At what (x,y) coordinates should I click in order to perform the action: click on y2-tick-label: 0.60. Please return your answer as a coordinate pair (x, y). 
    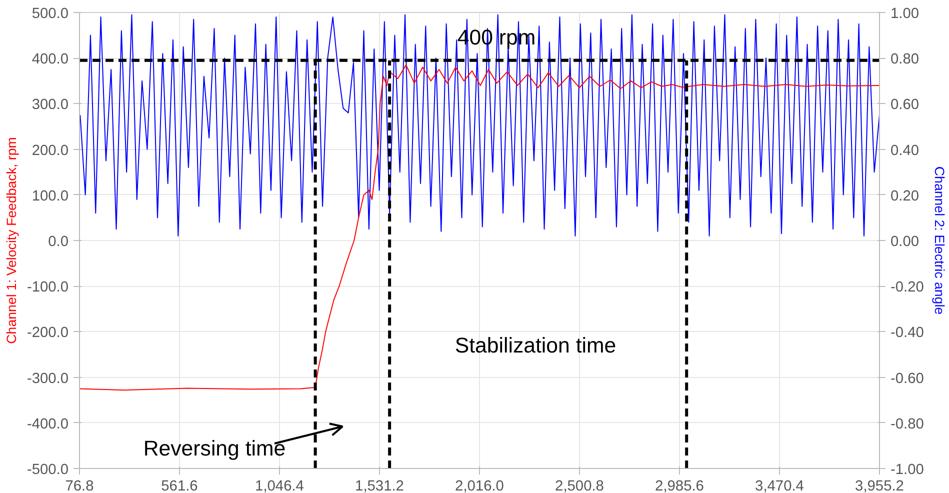
    Looking at the image, I should click on (905, 105).